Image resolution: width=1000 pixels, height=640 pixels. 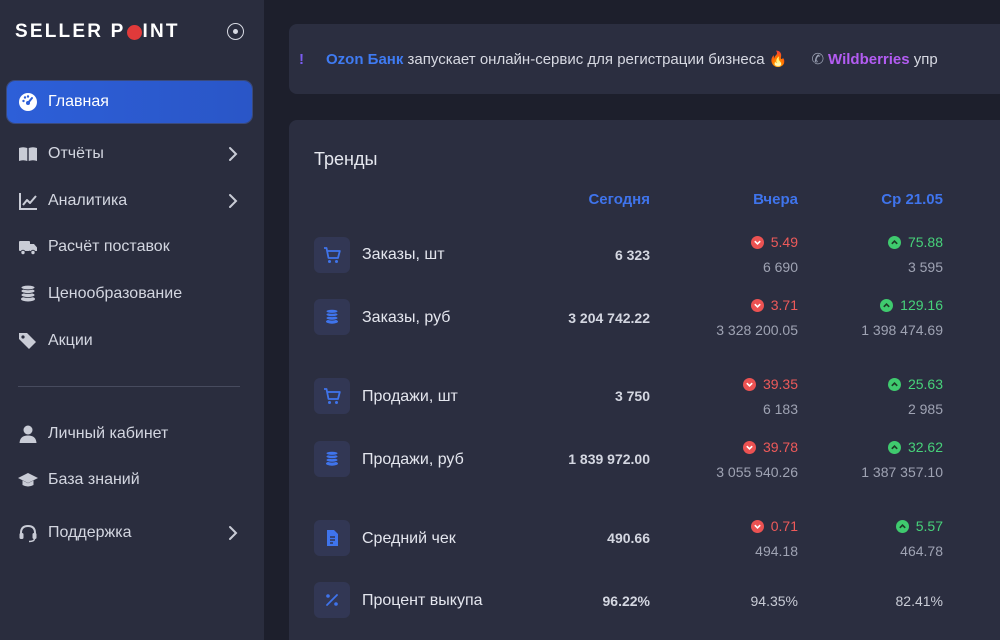 What do you see at coordinates (94, 479) in the screenshot?
I see `sidebar-item-label: База знаний` at bounding box center [94, 479].